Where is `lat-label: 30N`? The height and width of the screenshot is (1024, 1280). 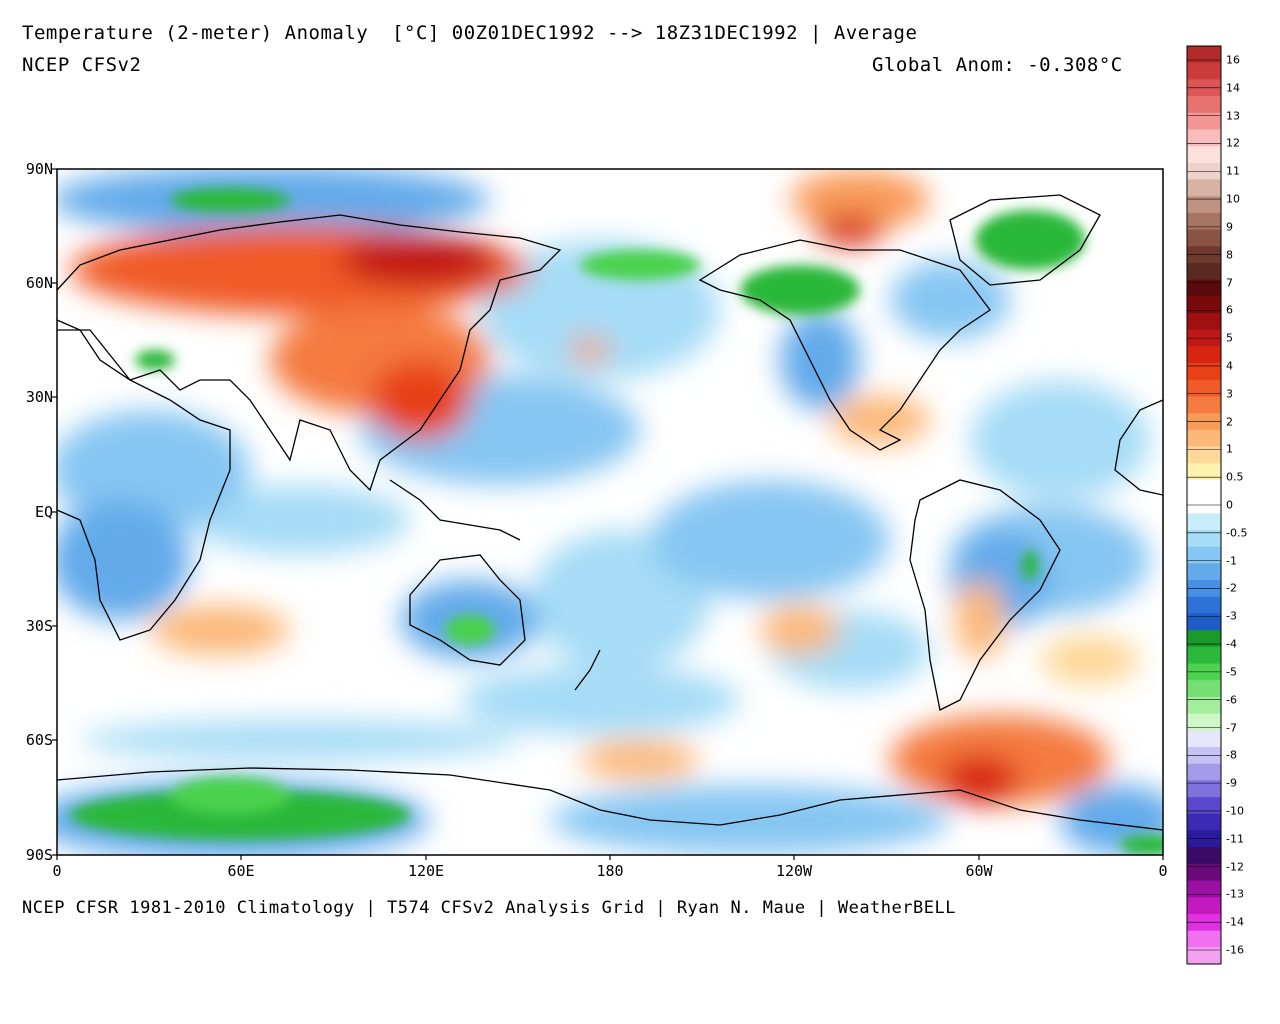 lat-label: 30N is located at coordinates (39, 397).